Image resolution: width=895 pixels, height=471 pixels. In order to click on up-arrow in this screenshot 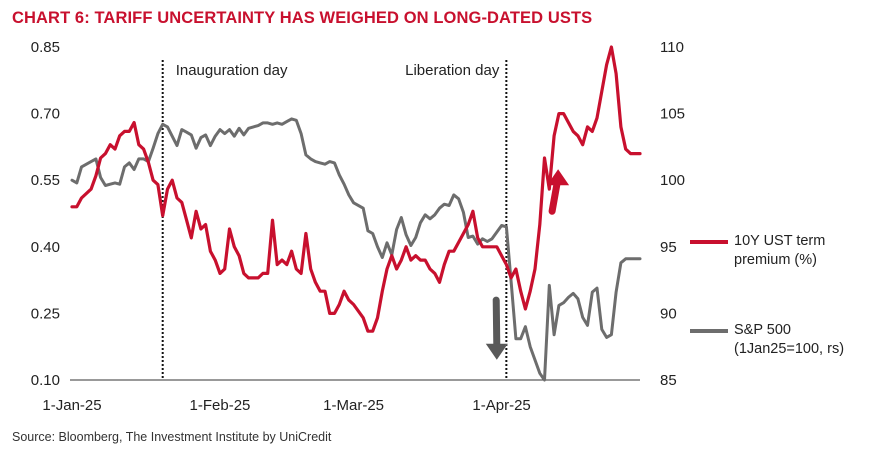, I will do `click(558, 192)`.